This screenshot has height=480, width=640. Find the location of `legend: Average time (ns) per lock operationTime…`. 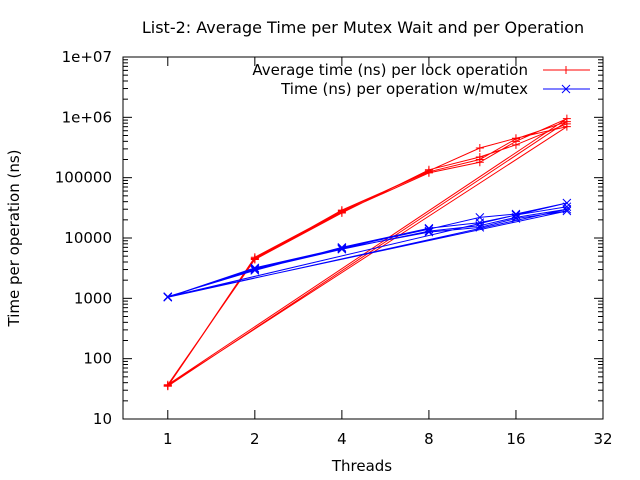

legend: Average time (ns) per lock operationTime… is located at coordinates (421, 79).